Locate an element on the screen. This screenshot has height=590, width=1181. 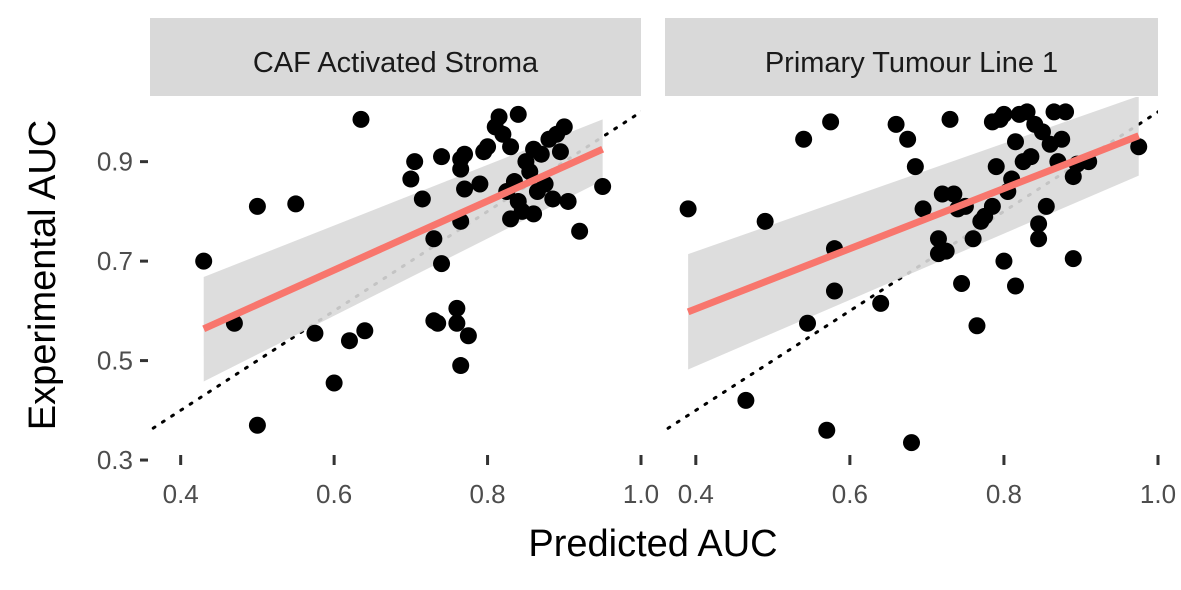
y-tick-label: 0.3 is located at coordinates (115, 460).